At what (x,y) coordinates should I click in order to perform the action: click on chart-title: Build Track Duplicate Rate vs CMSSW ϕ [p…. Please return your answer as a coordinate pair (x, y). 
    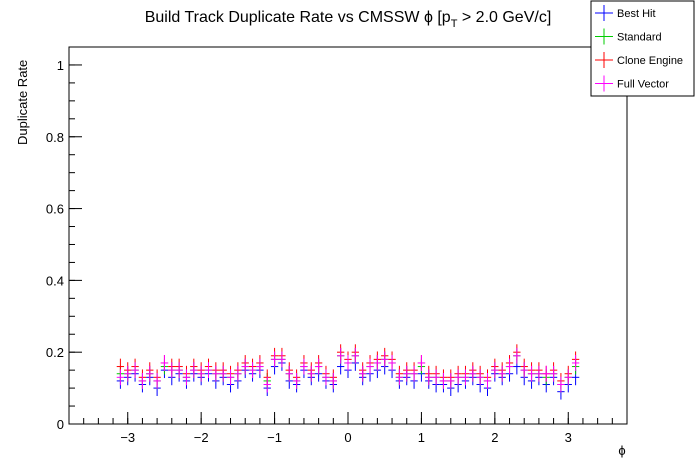
    Looking at the image, I should click on (348, 19).